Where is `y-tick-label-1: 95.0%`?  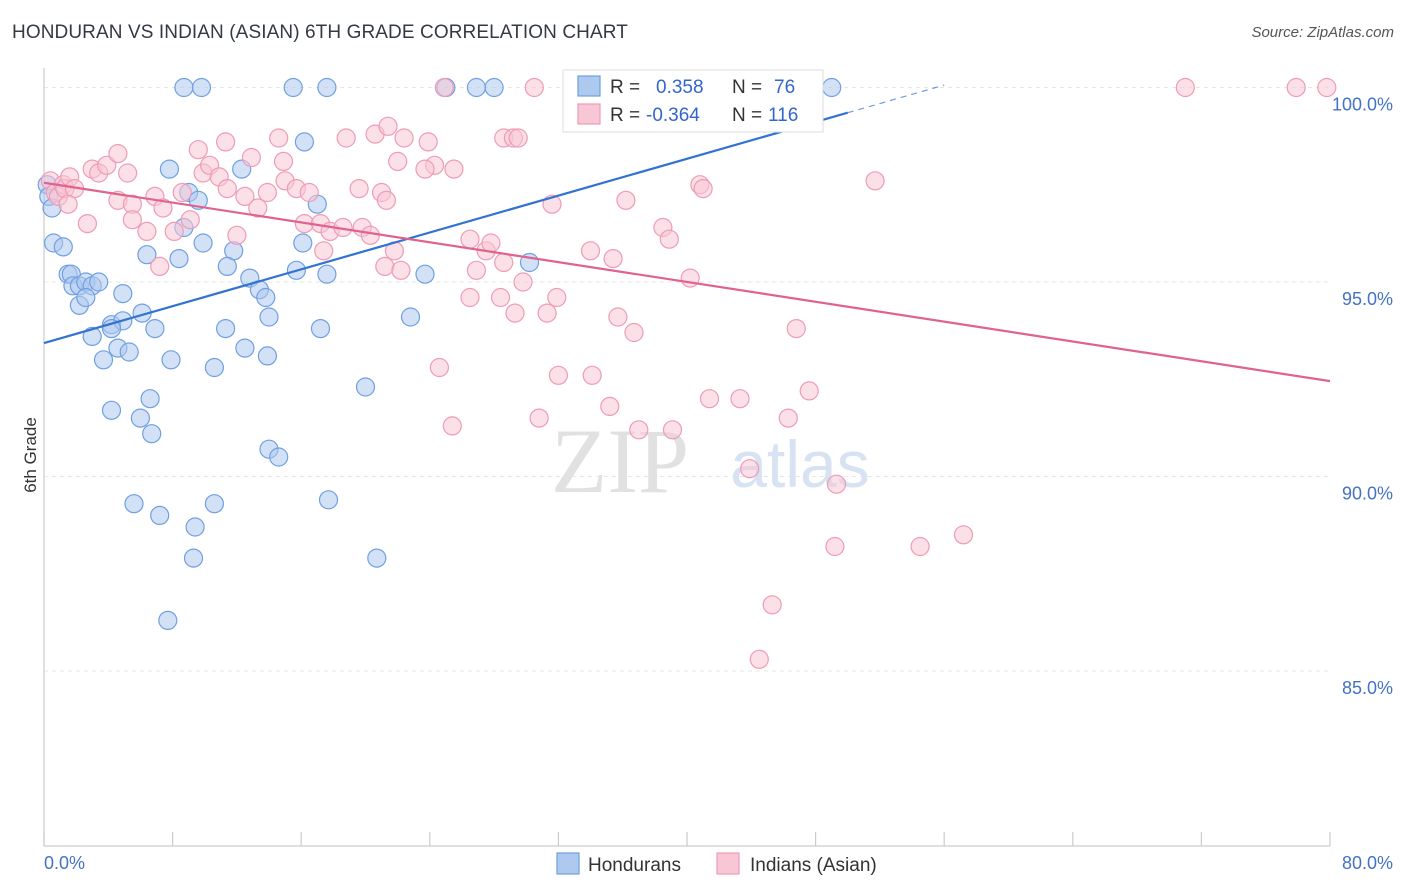
y-tick-label-1: 95.0% is located at coordinates (1367, 299).